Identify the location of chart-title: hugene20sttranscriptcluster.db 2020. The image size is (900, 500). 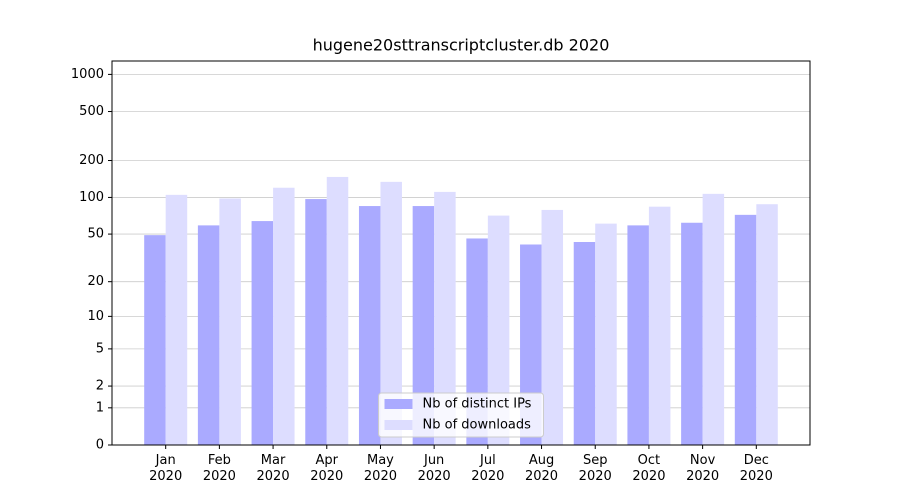
(461, 45).